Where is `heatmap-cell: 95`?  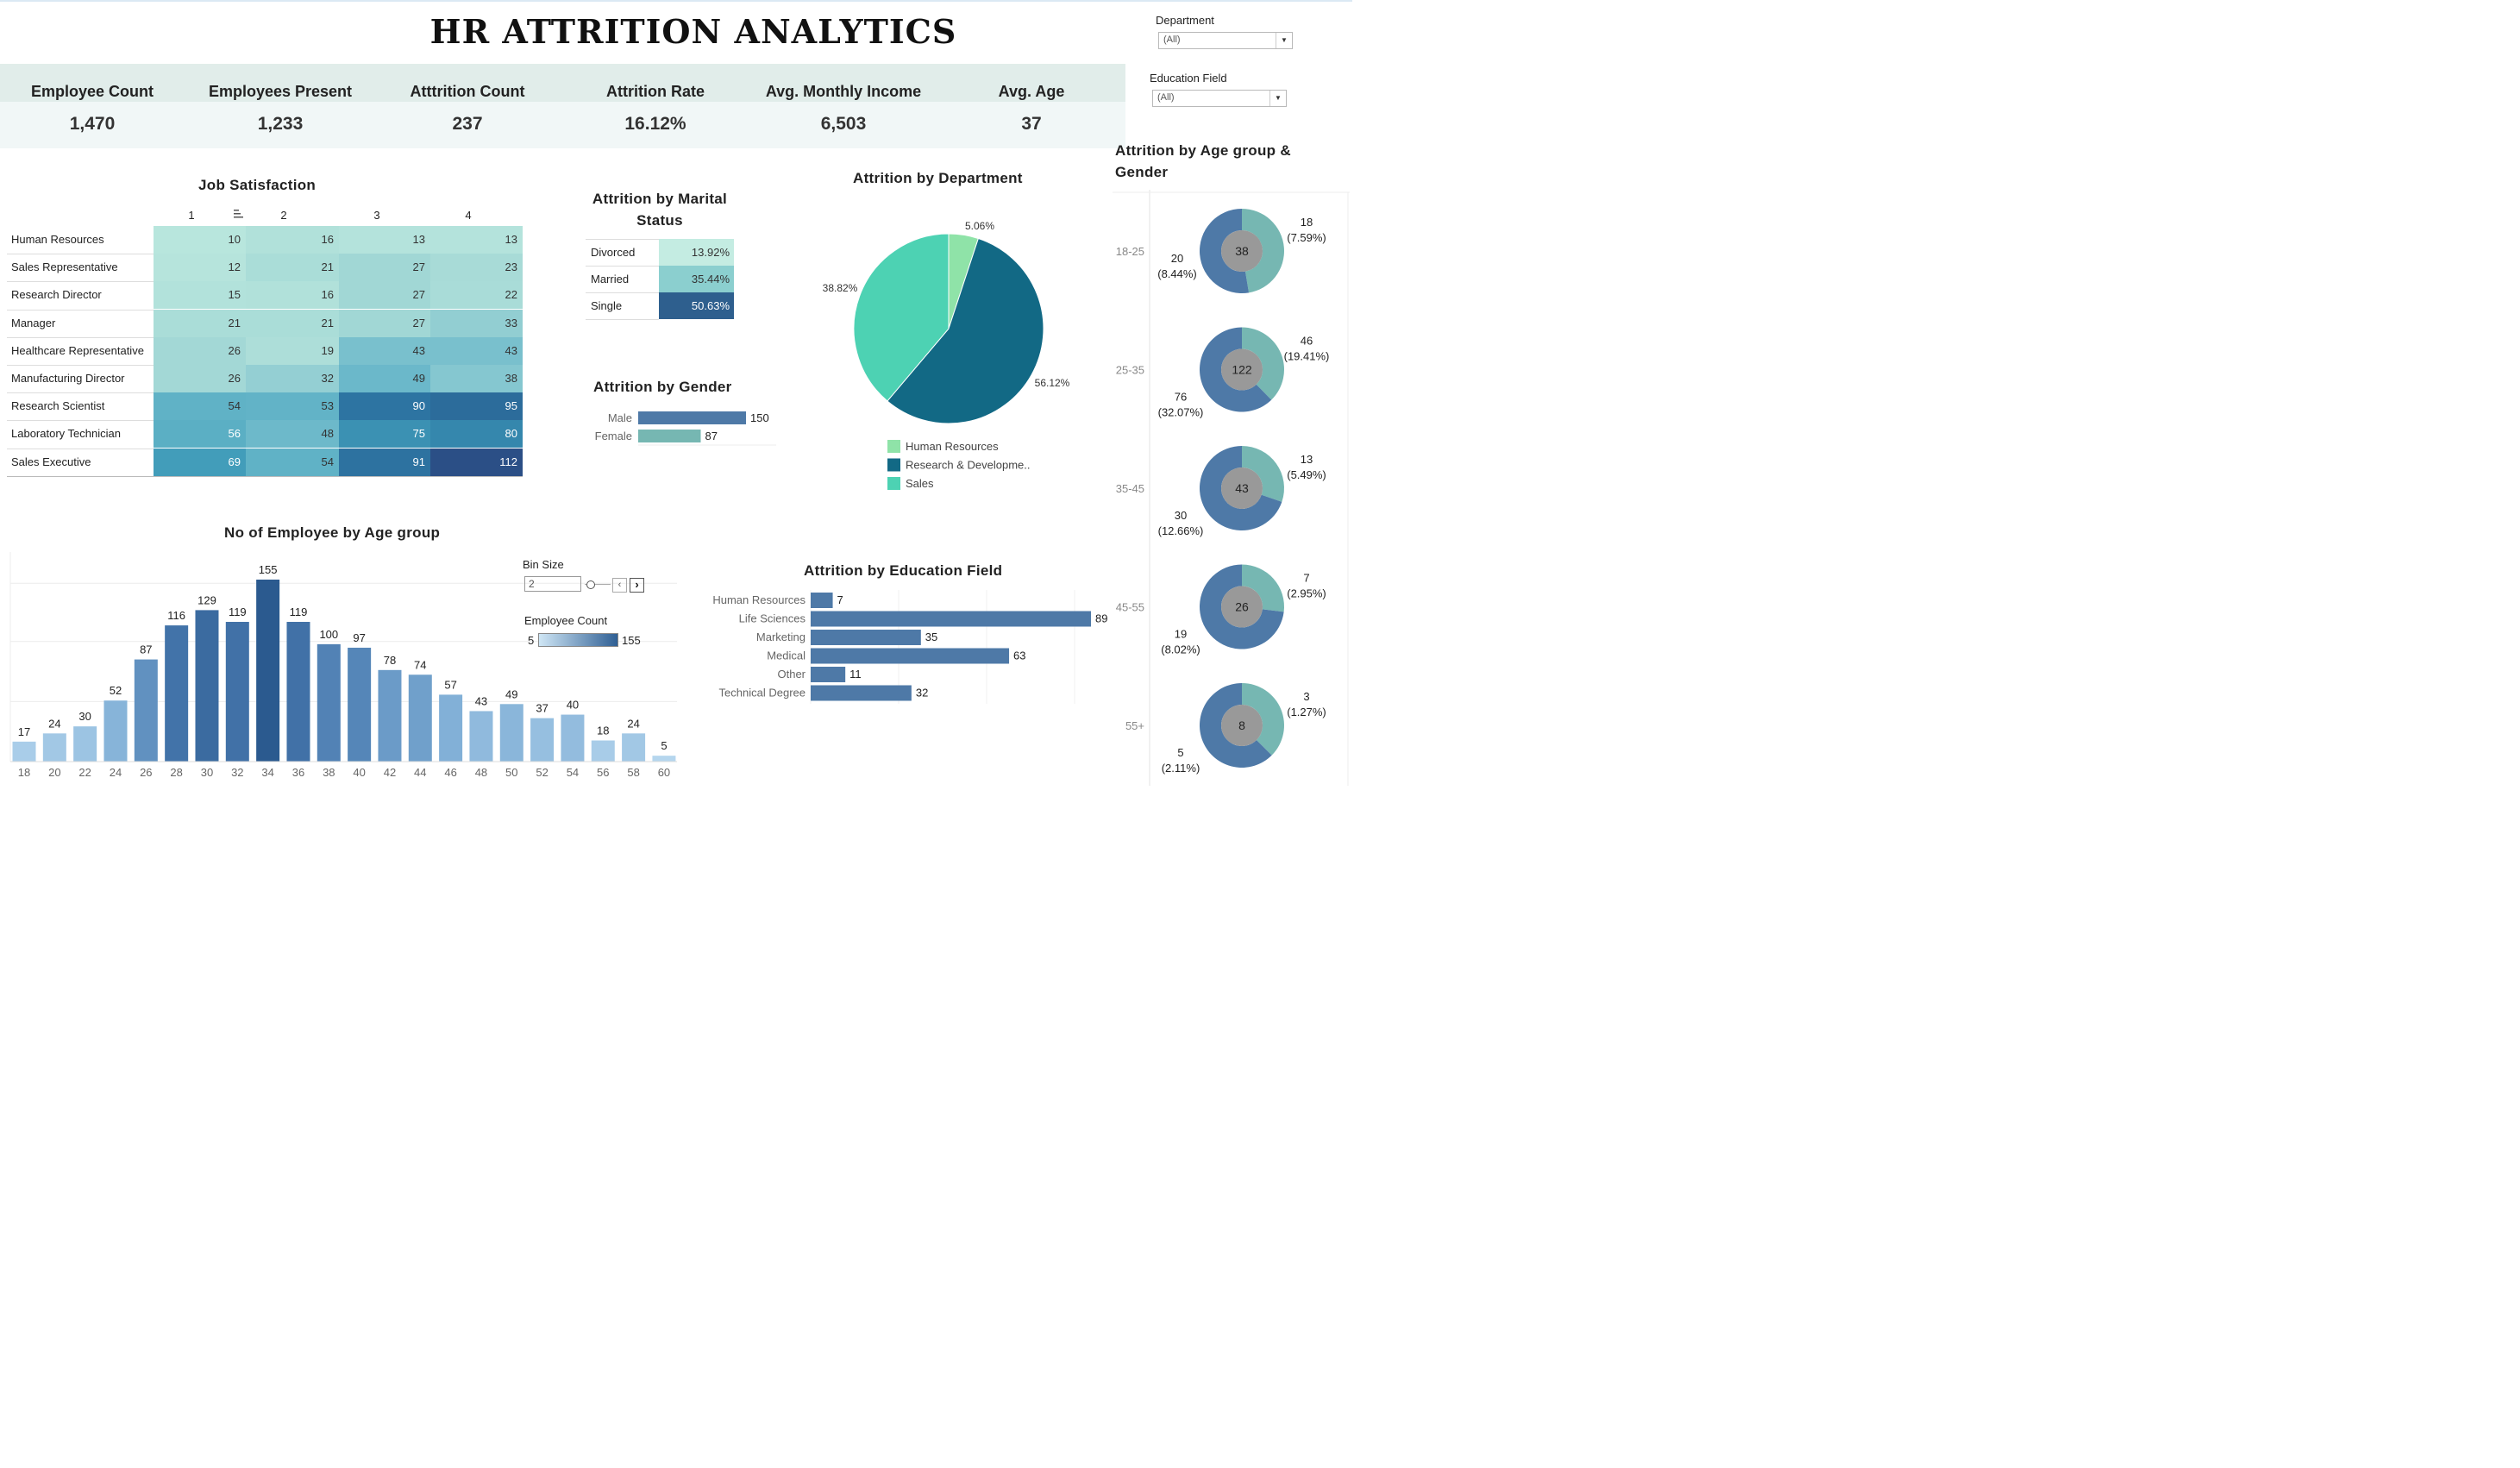 heatmap-cell: 95 is located at coordinates (477, 406).